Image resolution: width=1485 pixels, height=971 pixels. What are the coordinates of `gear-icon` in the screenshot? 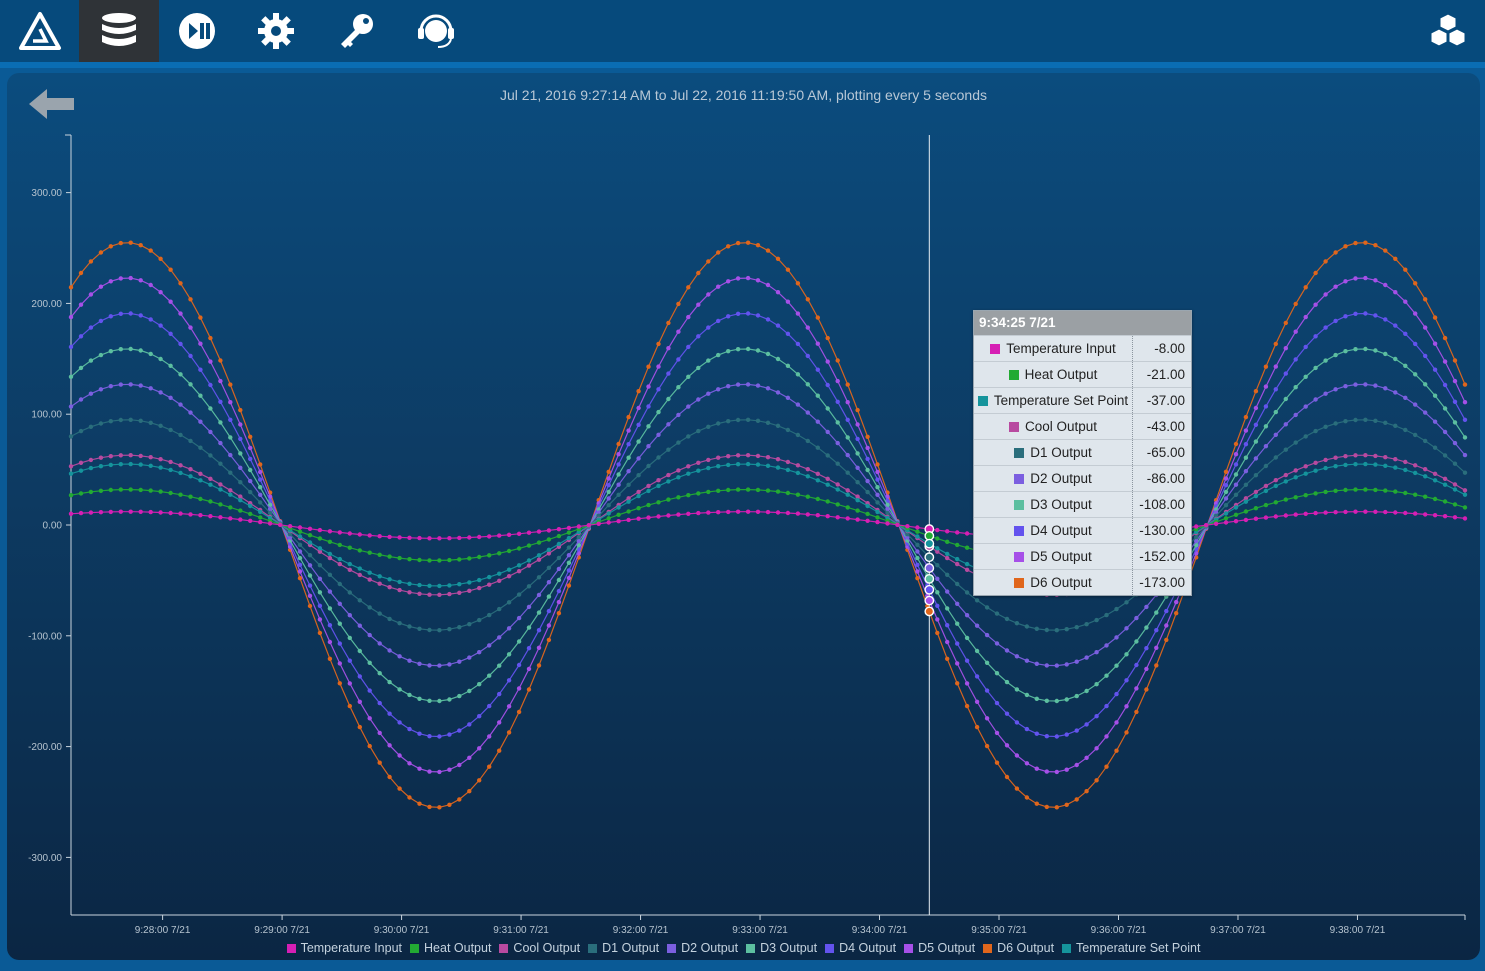 It's located at (276, 31).